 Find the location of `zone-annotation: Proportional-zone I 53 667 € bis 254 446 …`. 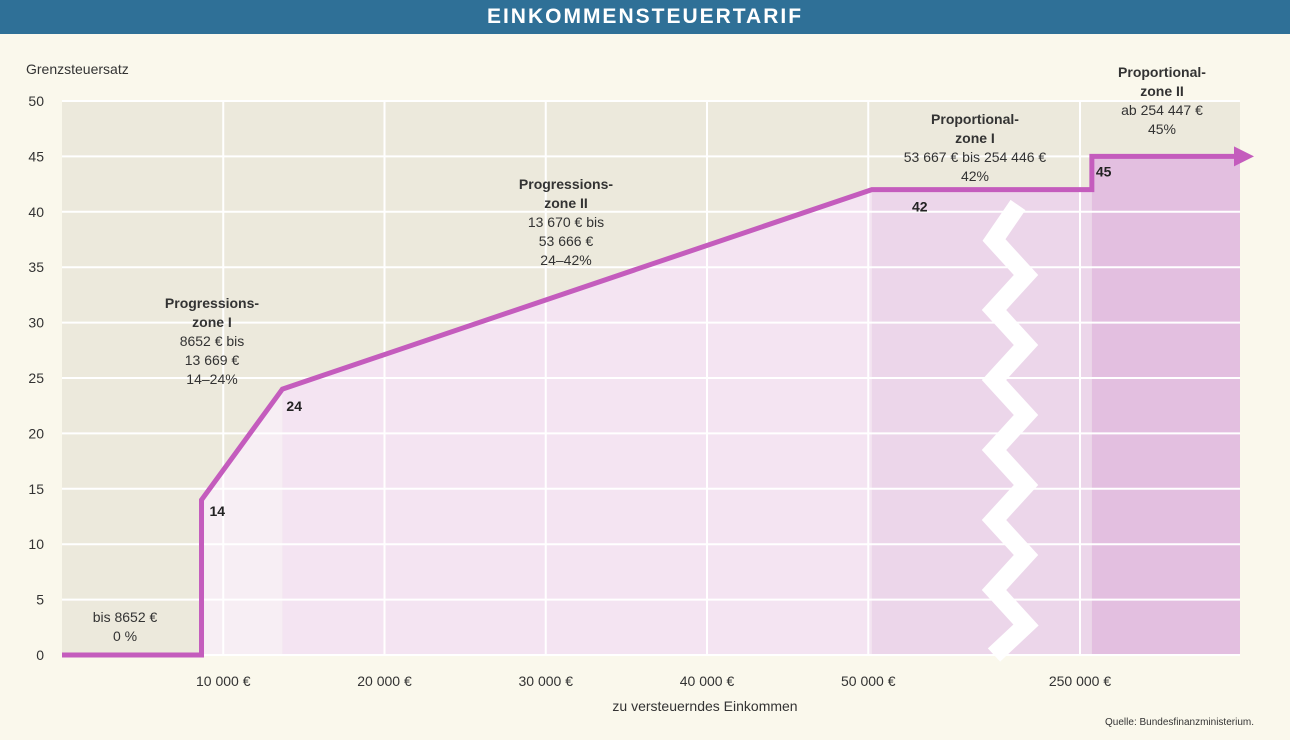

zone-annotation: Proportional-zone I 53 667 € bis 254 446 … is located at coordinates (975, 147).